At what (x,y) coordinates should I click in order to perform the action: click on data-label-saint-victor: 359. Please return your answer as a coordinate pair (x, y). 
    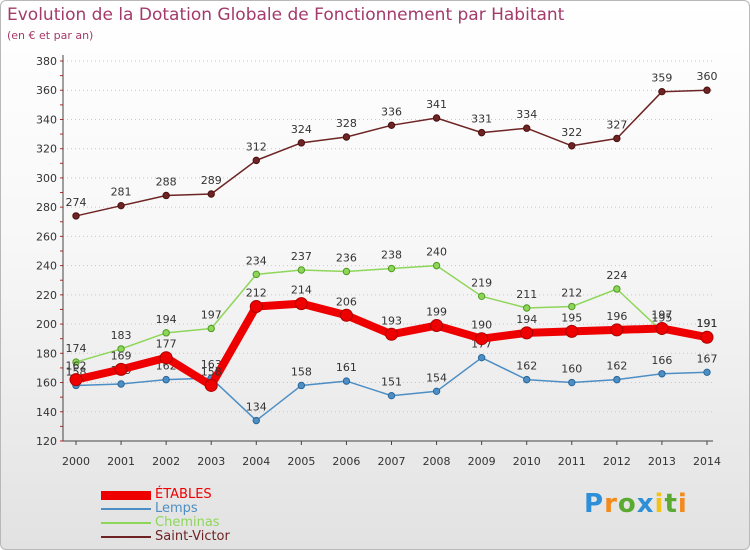
    Looking at the image, I should click on (661, 78).